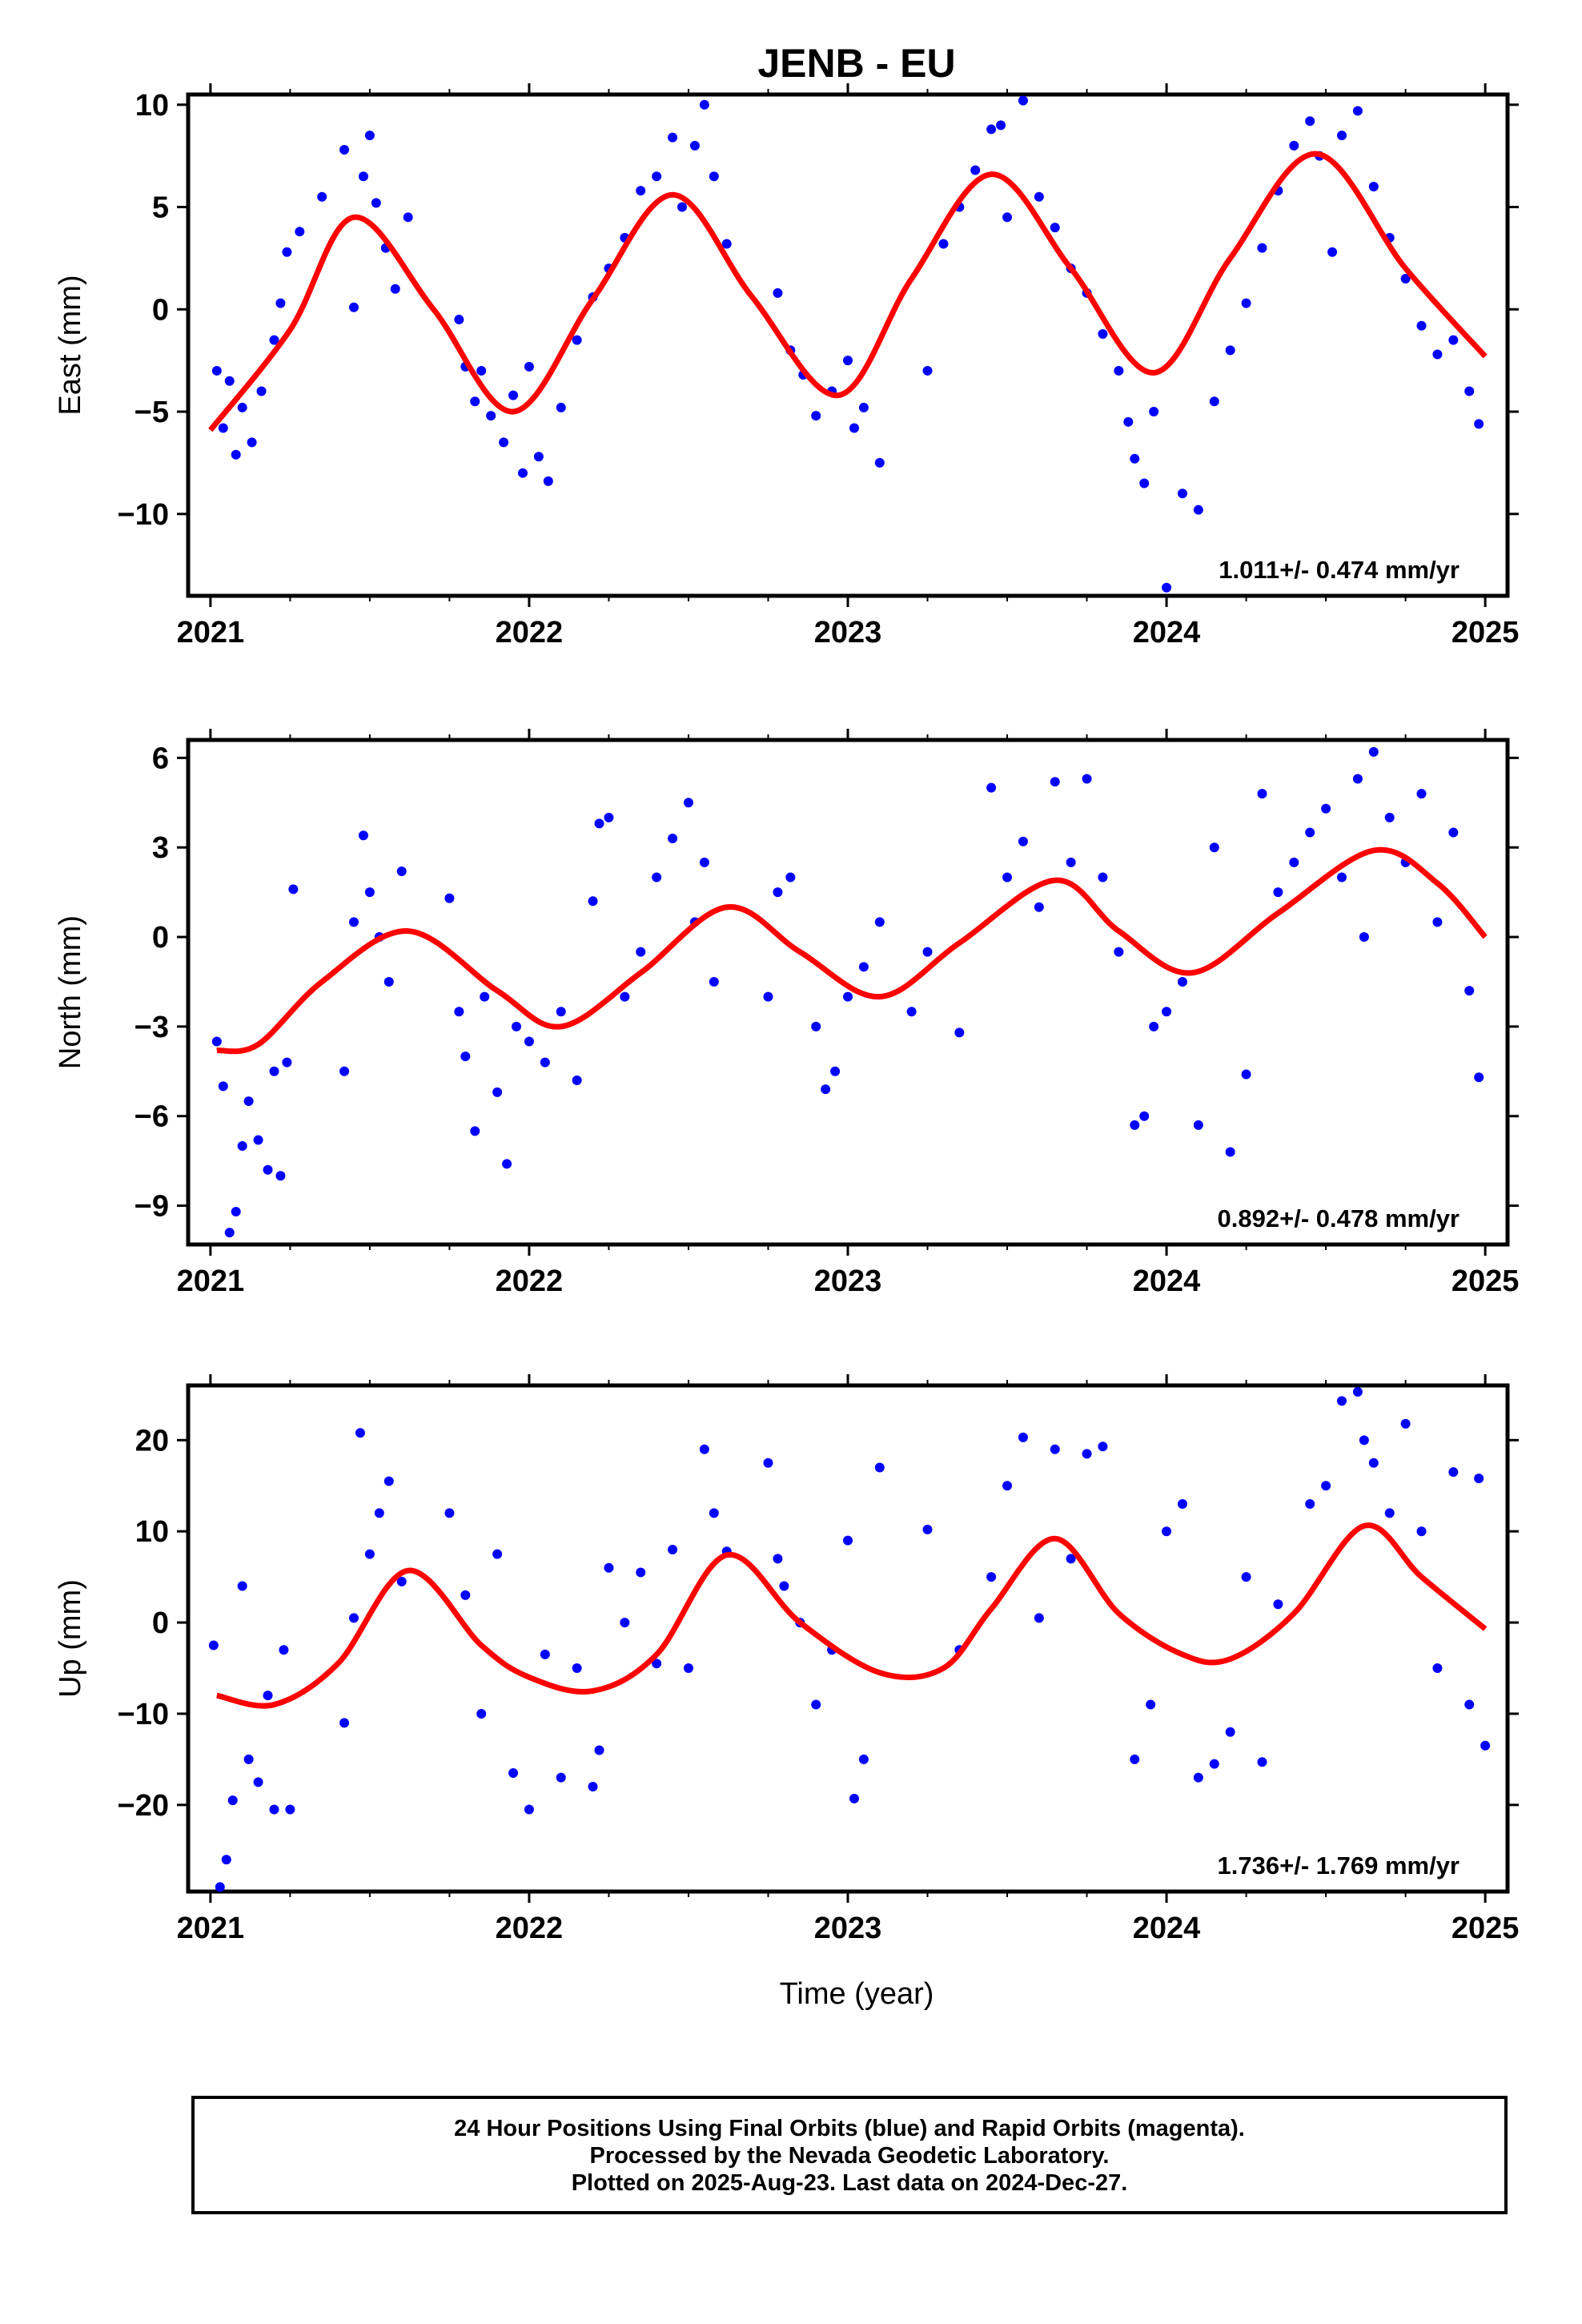 Image resolution: width=1582 pixels, height=2324 pixels. I want to click on up-xtick-label: 2025, so click(1486, 1929).